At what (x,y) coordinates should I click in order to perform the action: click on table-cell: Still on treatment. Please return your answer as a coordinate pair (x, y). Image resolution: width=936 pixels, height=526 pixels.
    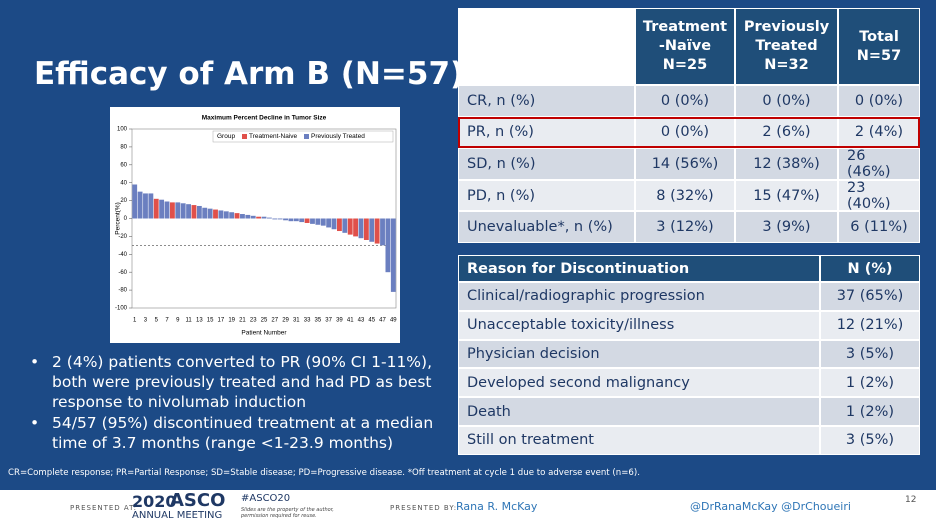
    Looking at the image, I should click on (639, 440).